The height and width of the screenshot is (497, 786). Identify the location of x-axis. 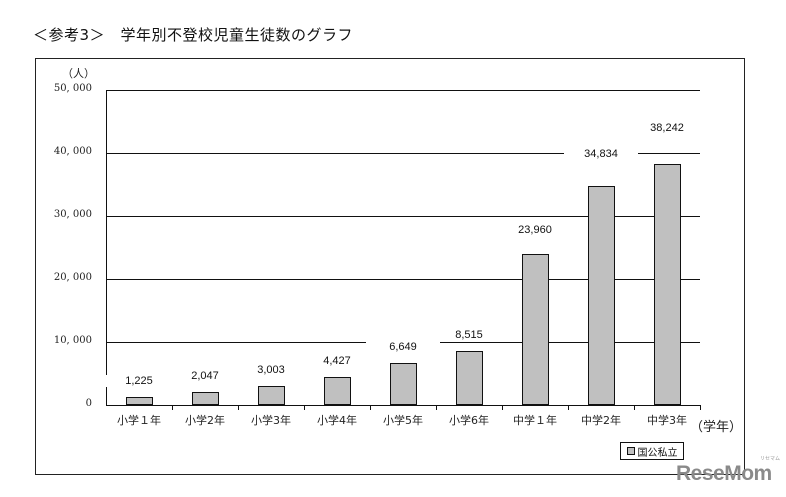
(403, 405).